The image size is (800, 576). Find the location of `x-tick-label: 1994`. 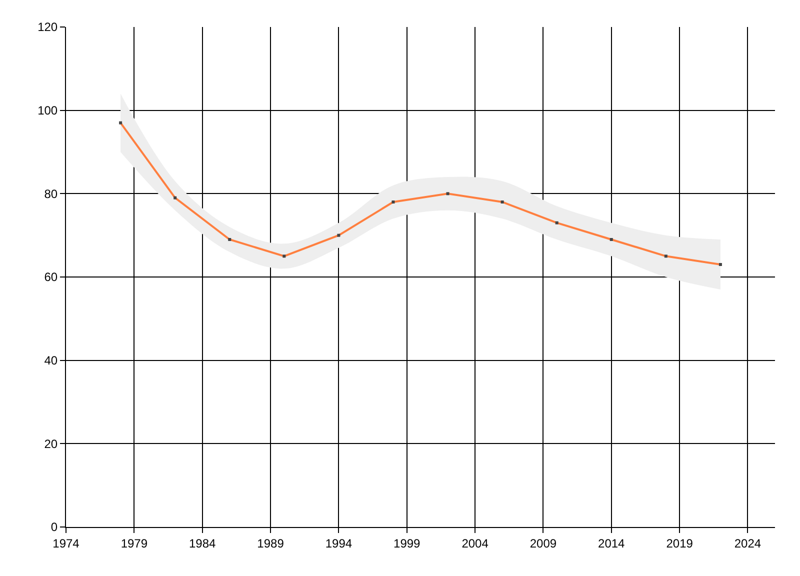

x-tick-label: 1994 is located at coordinates (338, 543).